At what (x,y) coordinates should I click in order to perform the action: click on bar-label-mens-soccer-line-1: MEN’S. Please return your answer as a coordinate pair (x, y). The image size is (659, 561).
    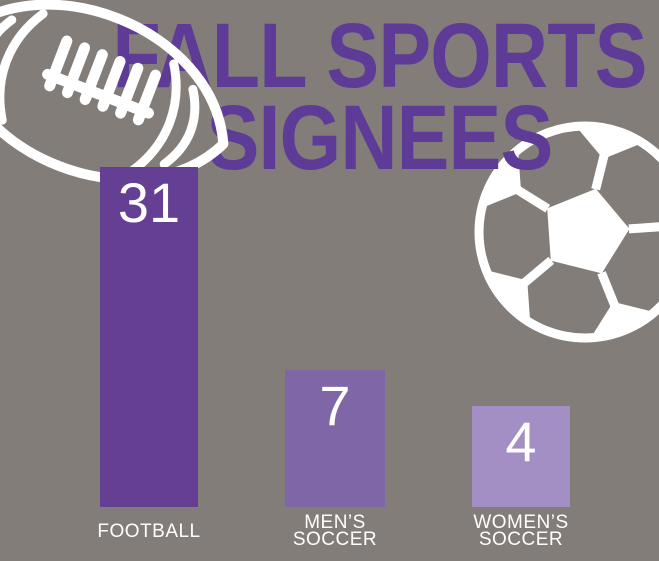
    Looking at the image, I should click on (335, 522).